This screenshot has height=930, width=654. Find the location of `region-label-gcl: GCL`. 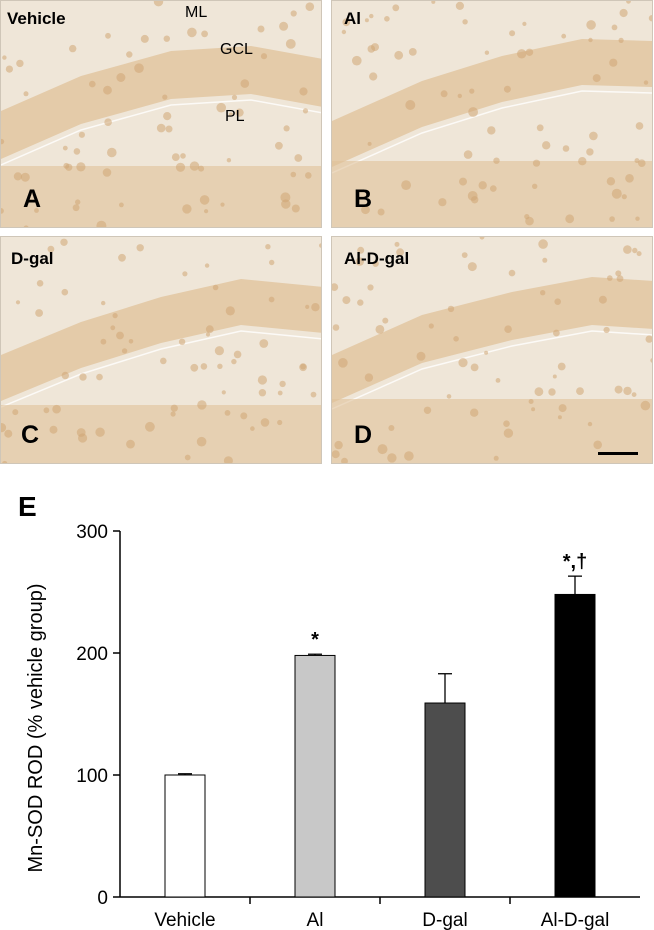

region-label-gcl: GCL is located at coordinates (236, 49).